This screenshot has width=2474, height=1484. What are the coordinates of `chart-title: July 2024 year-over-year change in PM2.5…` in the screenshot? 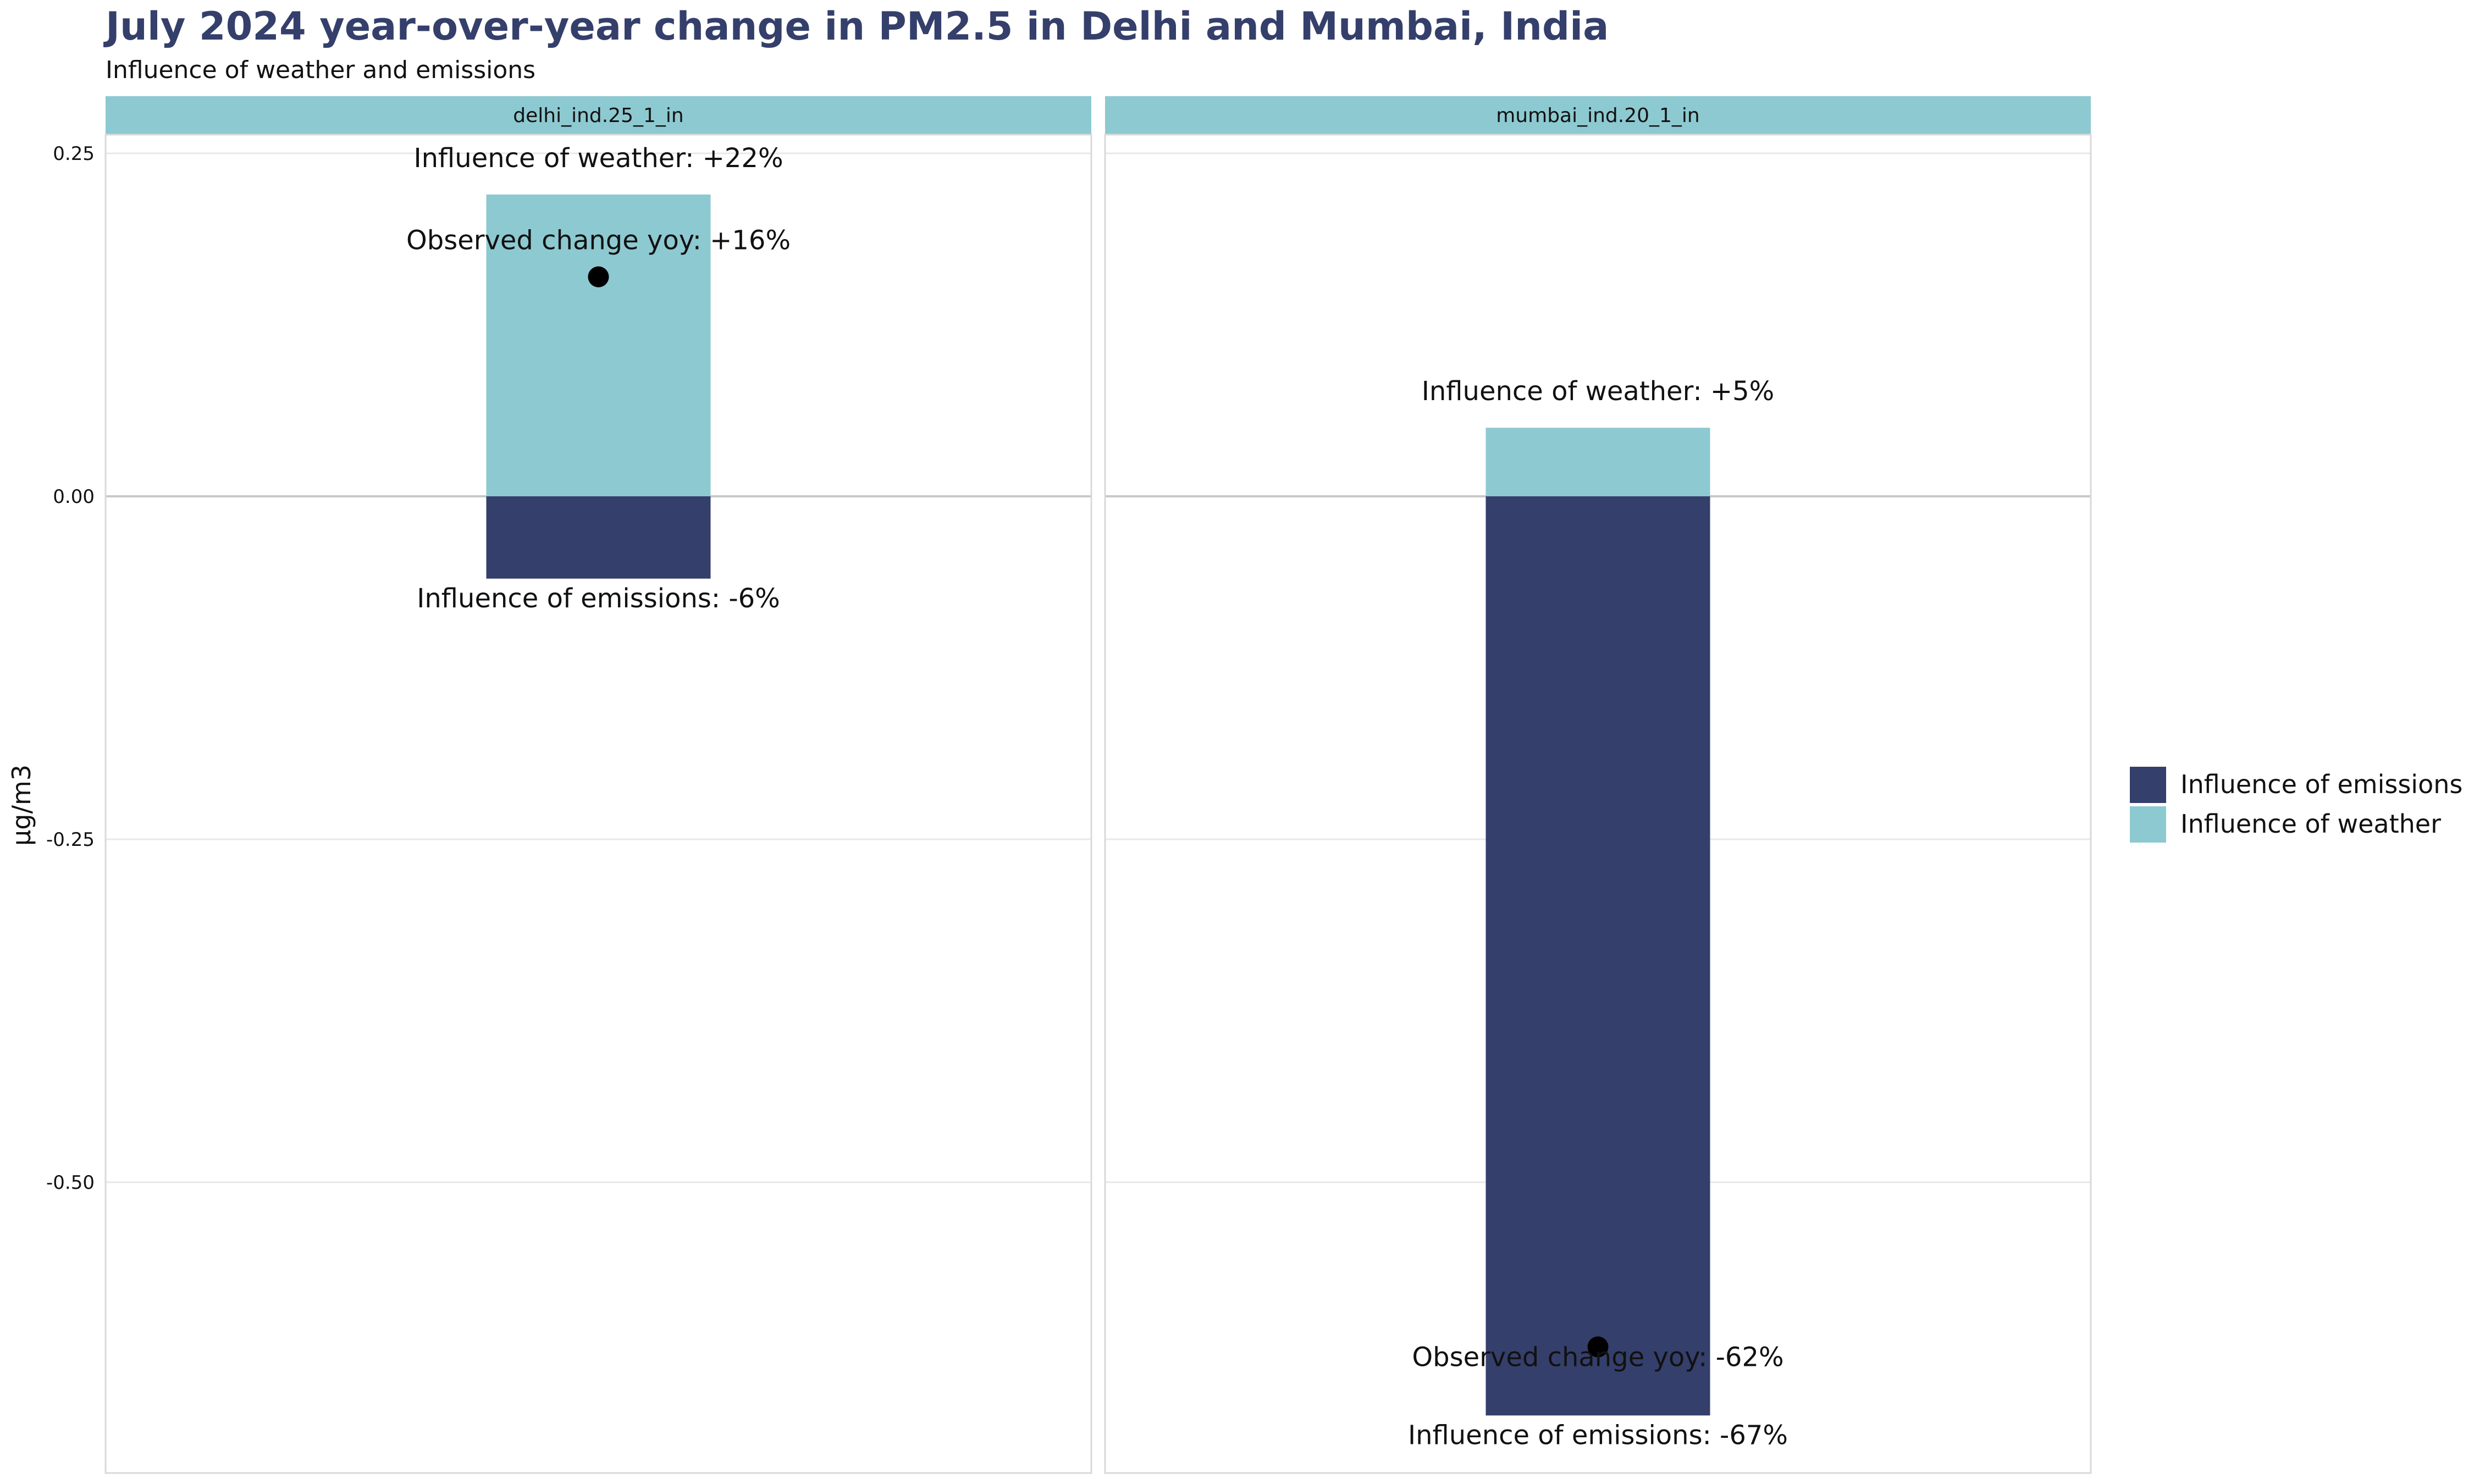 It's located at (856, 26).